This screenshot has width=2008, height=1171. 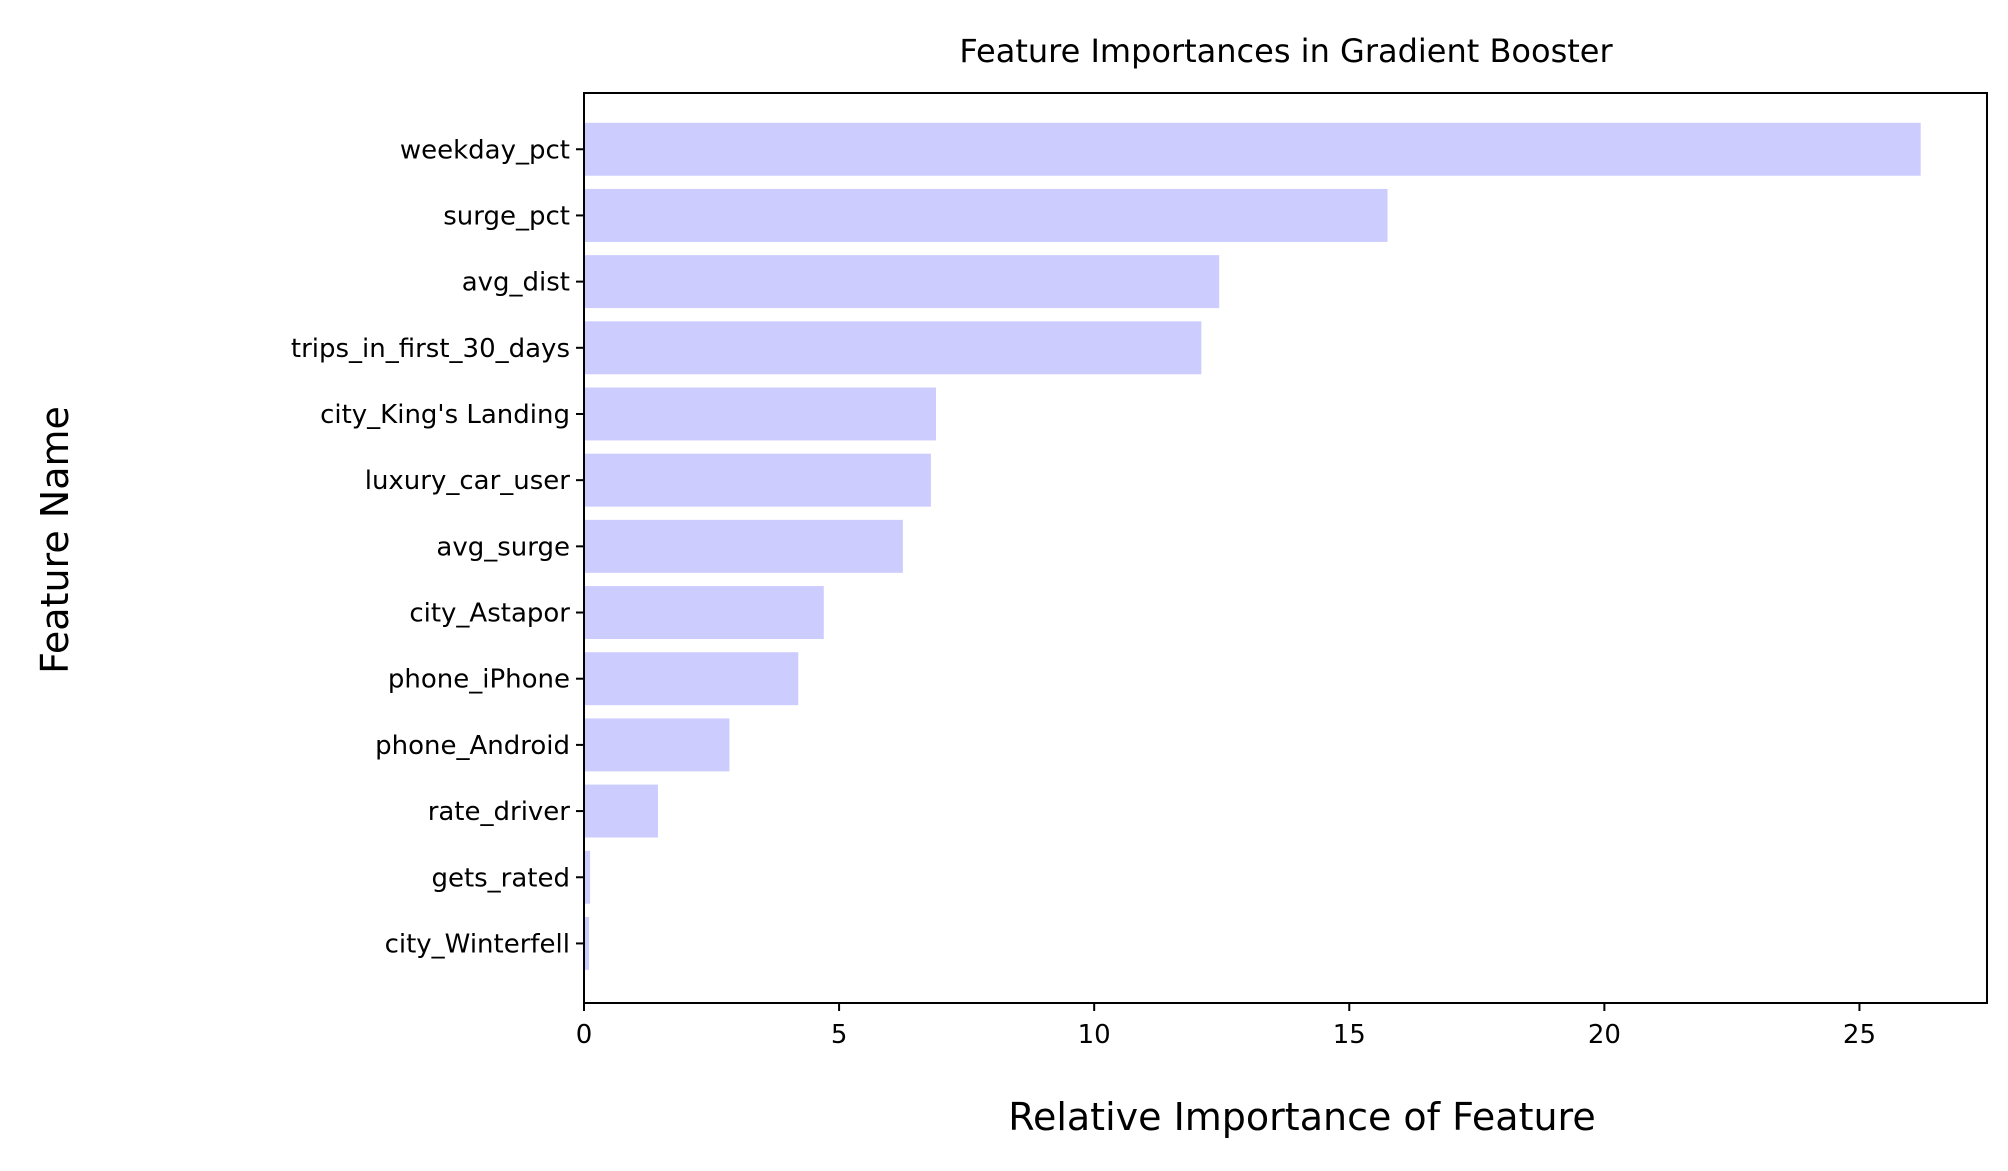 I want to click on bar-city-winterfell, so click(x=587, y=943).